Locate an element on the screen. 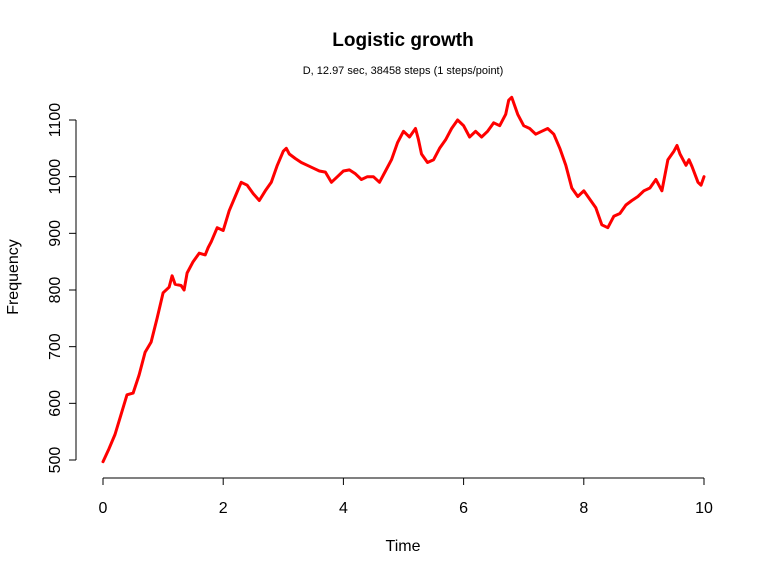 This screenshot has width=768, height=581. y-tick-label: 900 is located at coordinates (55, 233).